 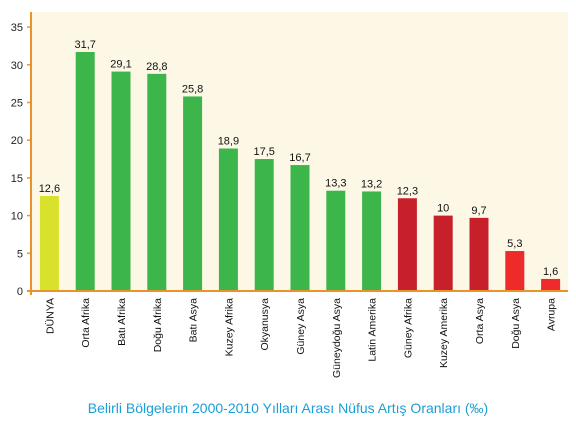 I want to click on y-tick-label: 15, so click(x=17, y=179).